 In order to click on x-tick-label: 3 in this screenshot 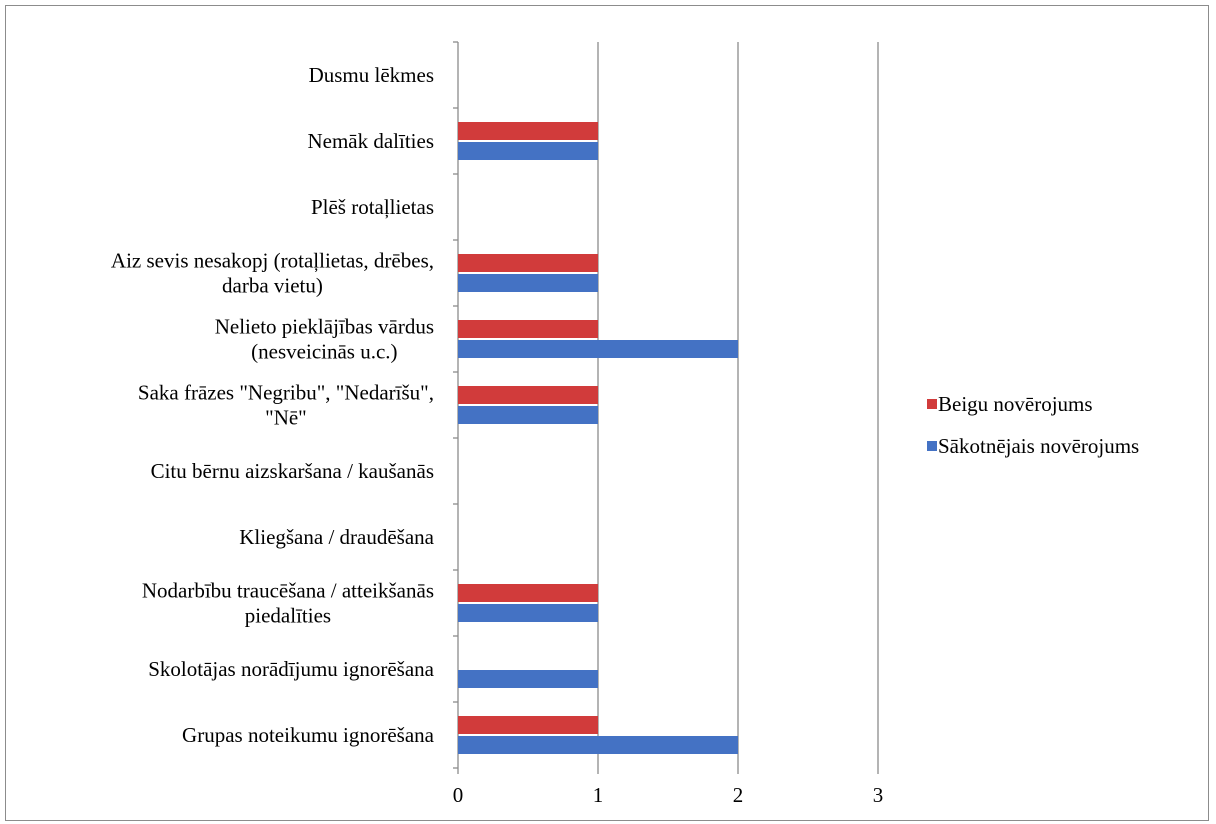, I will do `click(878, 795)`.